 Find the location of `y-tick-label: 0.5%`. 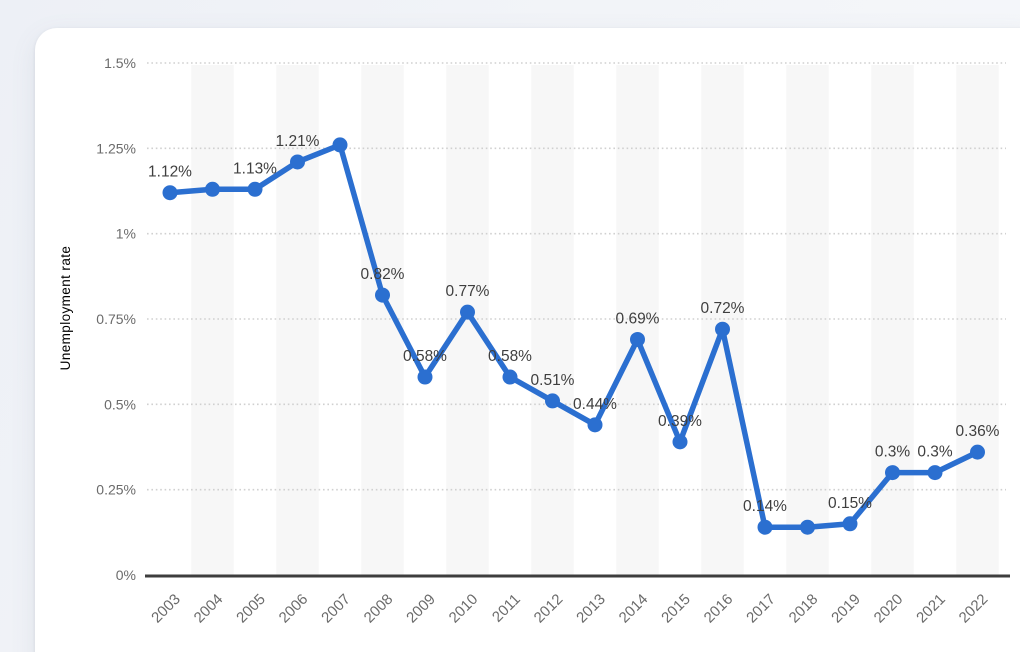

y-tick-label: 0.5% is located at coordinates (120, 404).